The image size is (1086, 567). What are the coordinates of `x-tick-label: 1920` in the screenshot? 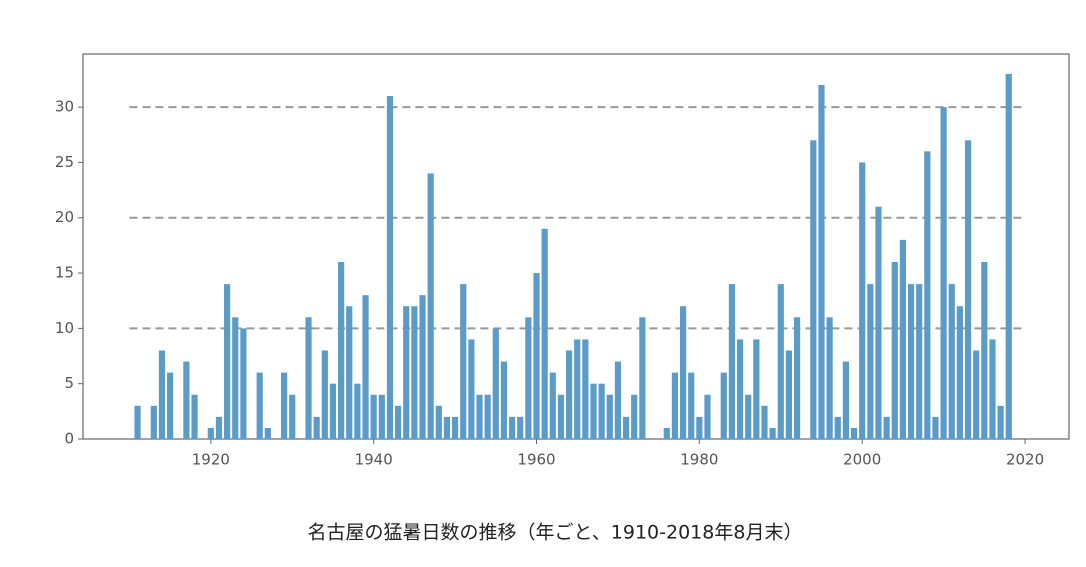 It's located at (211, 460).